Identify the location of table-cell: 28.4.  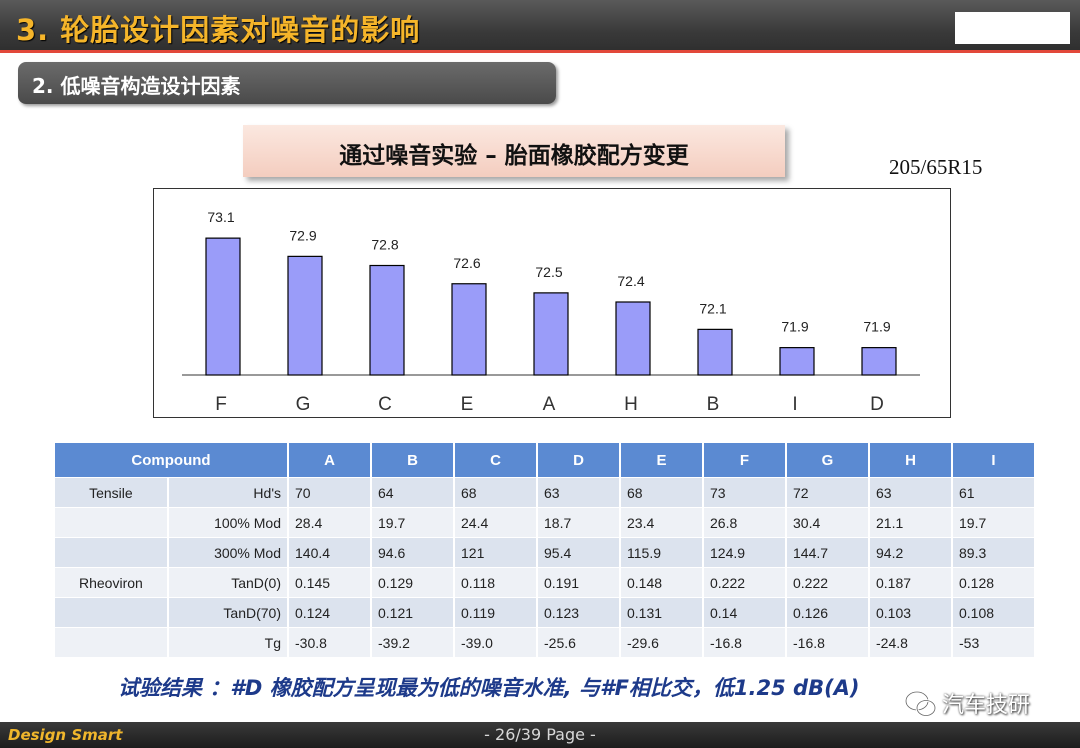
(330, 522).